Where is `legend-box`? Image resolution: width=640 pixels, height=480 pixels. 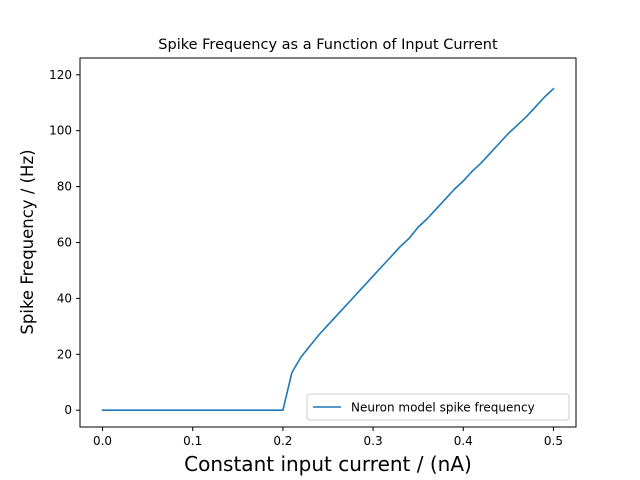 legend-box is located at coordinates (438, 407).